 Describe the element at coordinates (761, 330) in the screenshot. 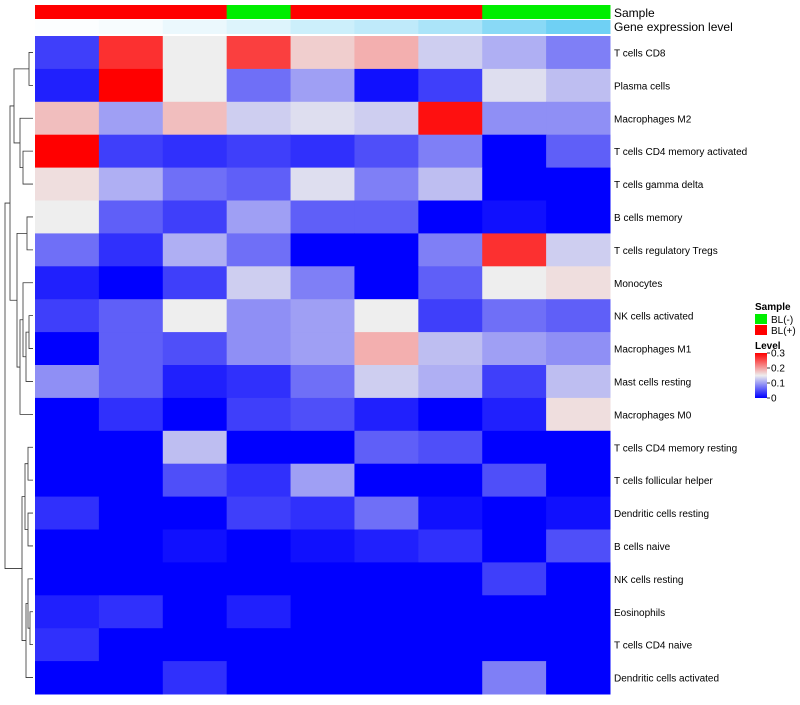

I see `legend-sample-swatch` at that location.